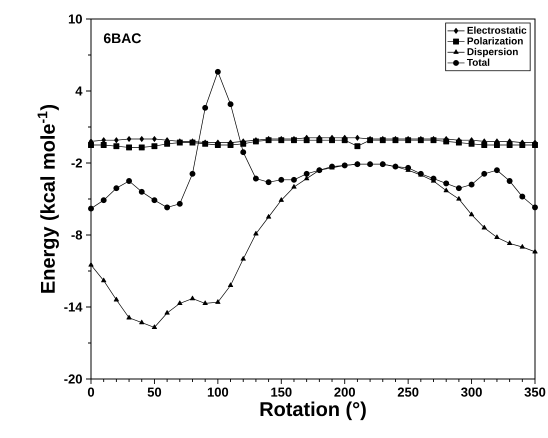  Describe the element at coordinates (408, 392) in the screenshot. I see `x-tick-label: 250` at that location.